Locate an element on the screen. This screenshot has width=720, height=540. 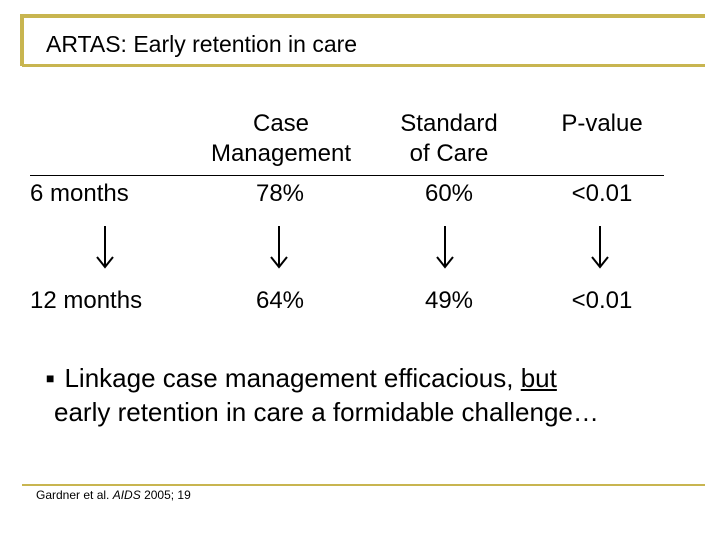
header-case-line2: Management is located at coordinates (281, 153).